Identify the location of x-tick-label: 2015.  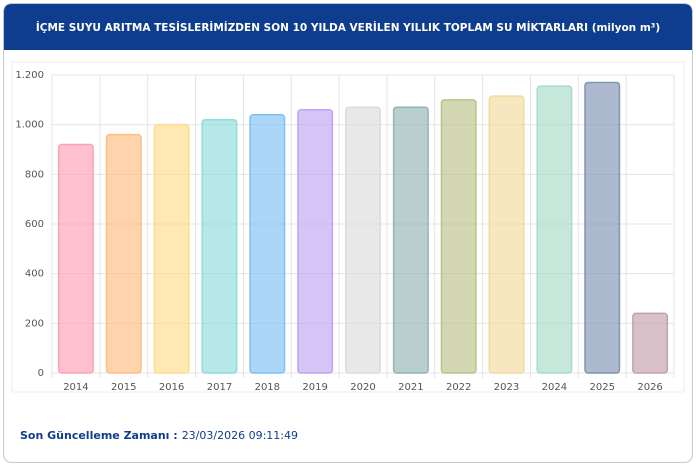
(123, 387).